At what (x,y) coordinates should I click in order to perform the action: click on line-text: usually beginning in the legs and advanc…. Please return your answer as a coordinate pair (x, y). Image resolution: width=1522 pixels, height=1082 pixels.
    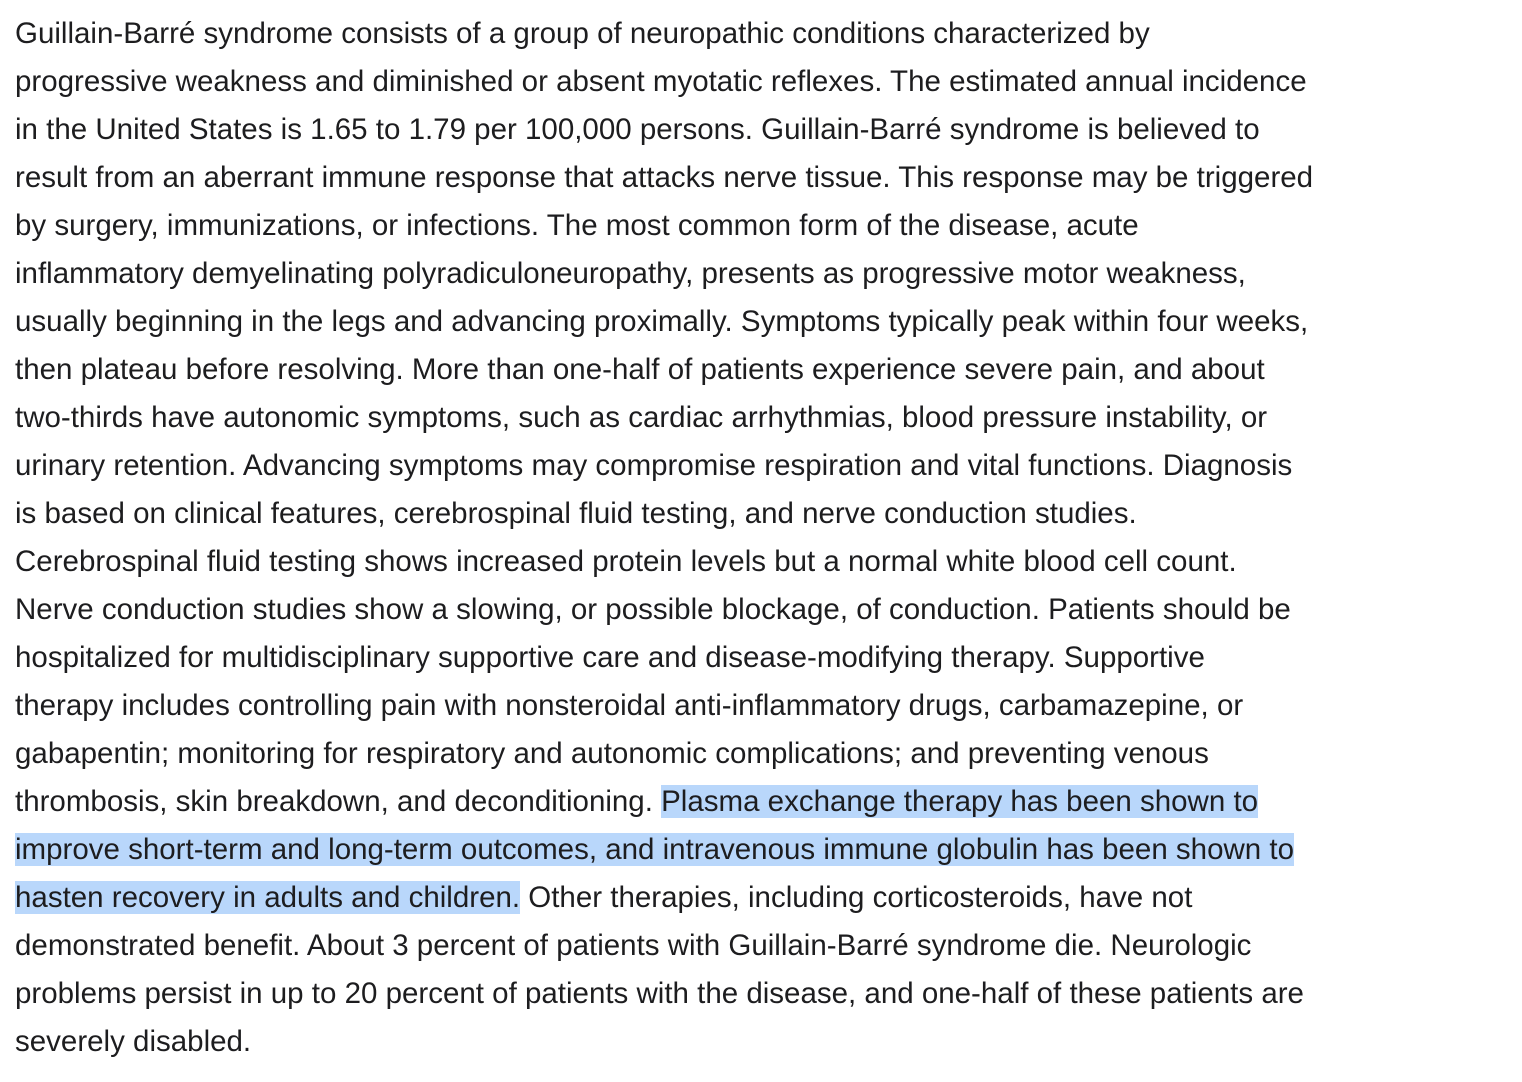
    Looking at the image, I should click on (662, 321).